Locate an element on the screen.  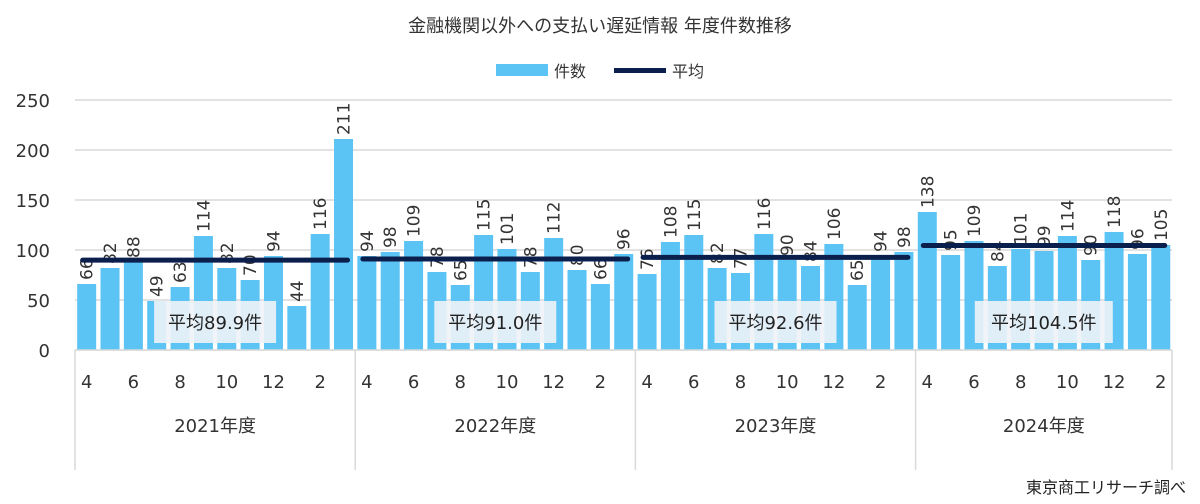
legend: 件数 平均 is located at coordinates (600, 70).